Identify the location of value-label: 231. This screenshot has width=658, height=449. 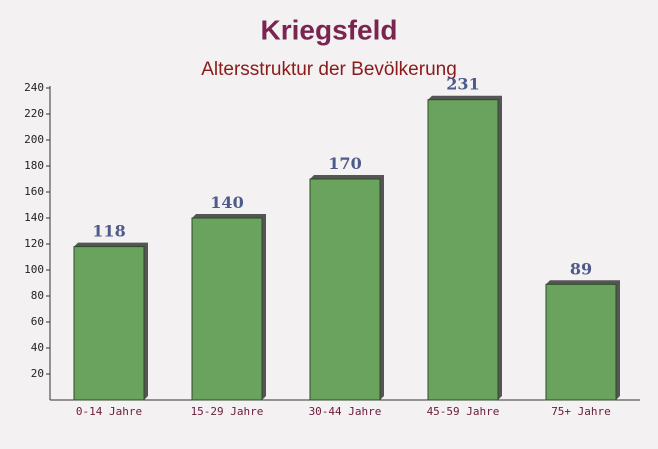
(462, 84).